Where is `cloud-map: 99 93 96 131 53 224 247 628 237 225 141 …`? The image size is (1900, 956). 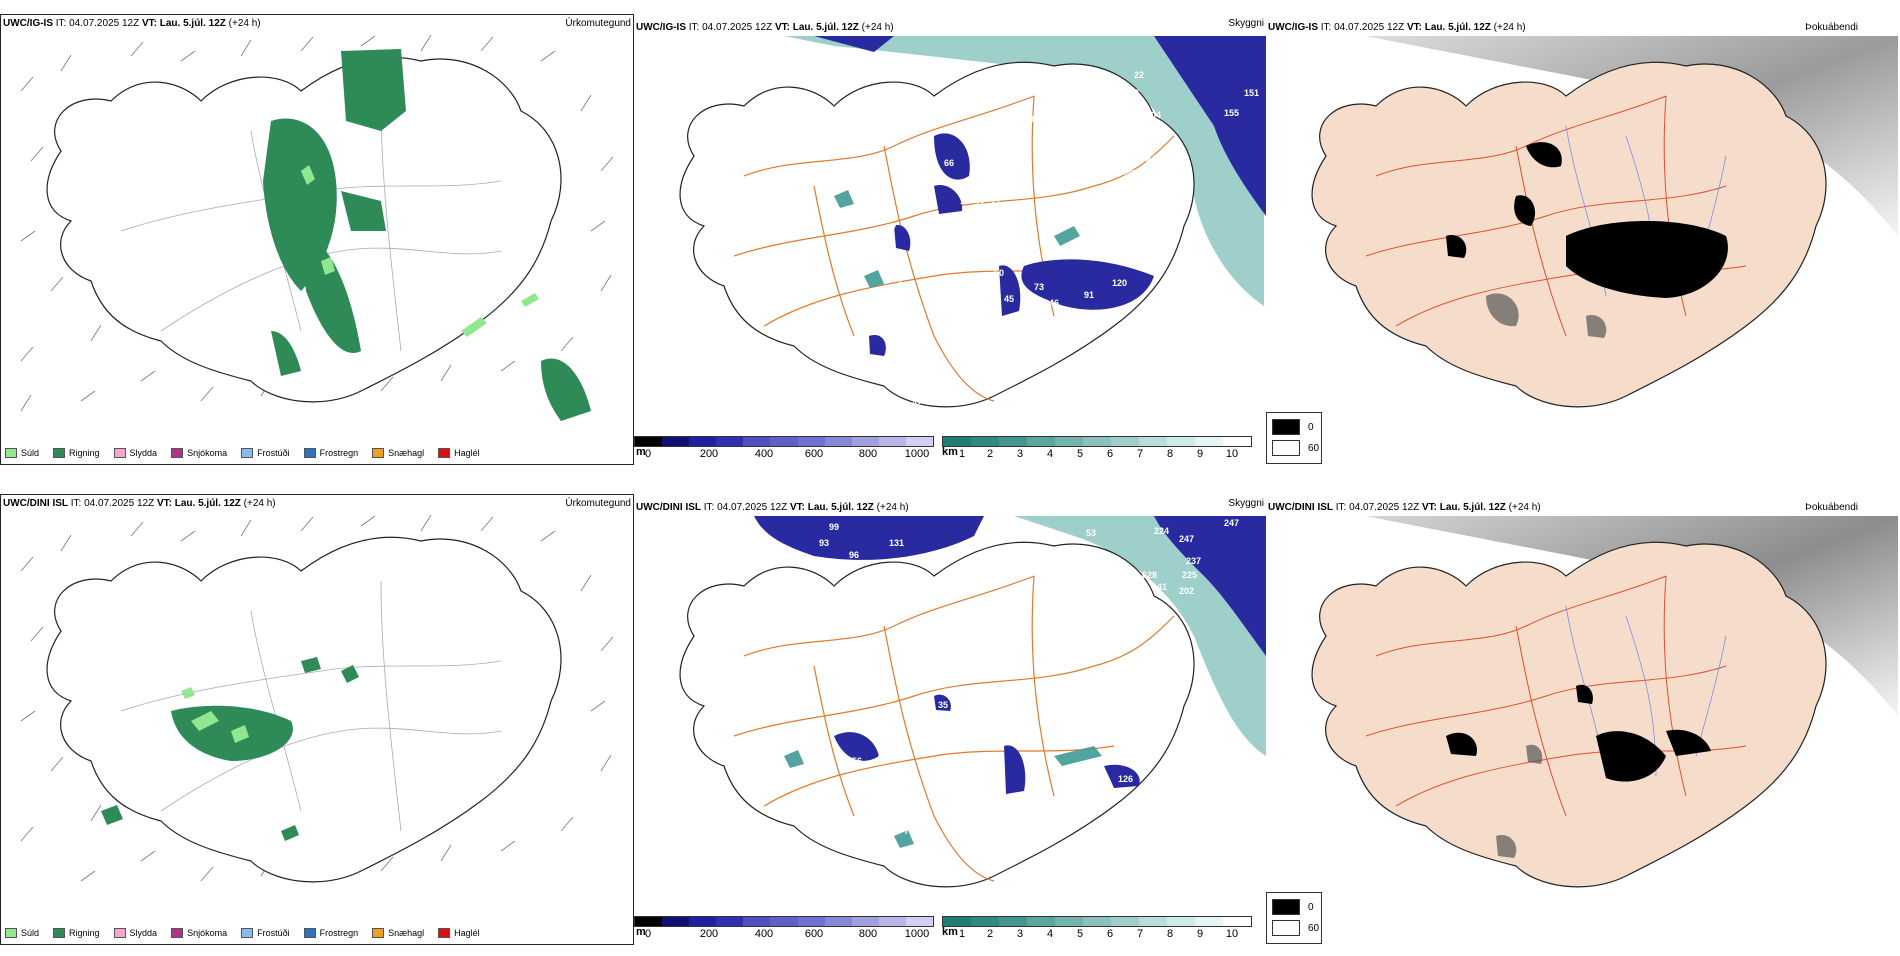 cloud-map: 99 93 96 131 53 224 247 628 237 225 141 … is located at coordinates (972, 702).